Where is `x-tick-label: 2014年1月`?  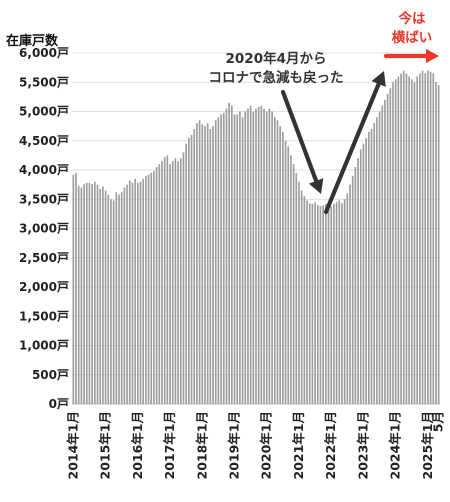
x-tick-label: 2014年1月 is located at coordinates (72, 445).